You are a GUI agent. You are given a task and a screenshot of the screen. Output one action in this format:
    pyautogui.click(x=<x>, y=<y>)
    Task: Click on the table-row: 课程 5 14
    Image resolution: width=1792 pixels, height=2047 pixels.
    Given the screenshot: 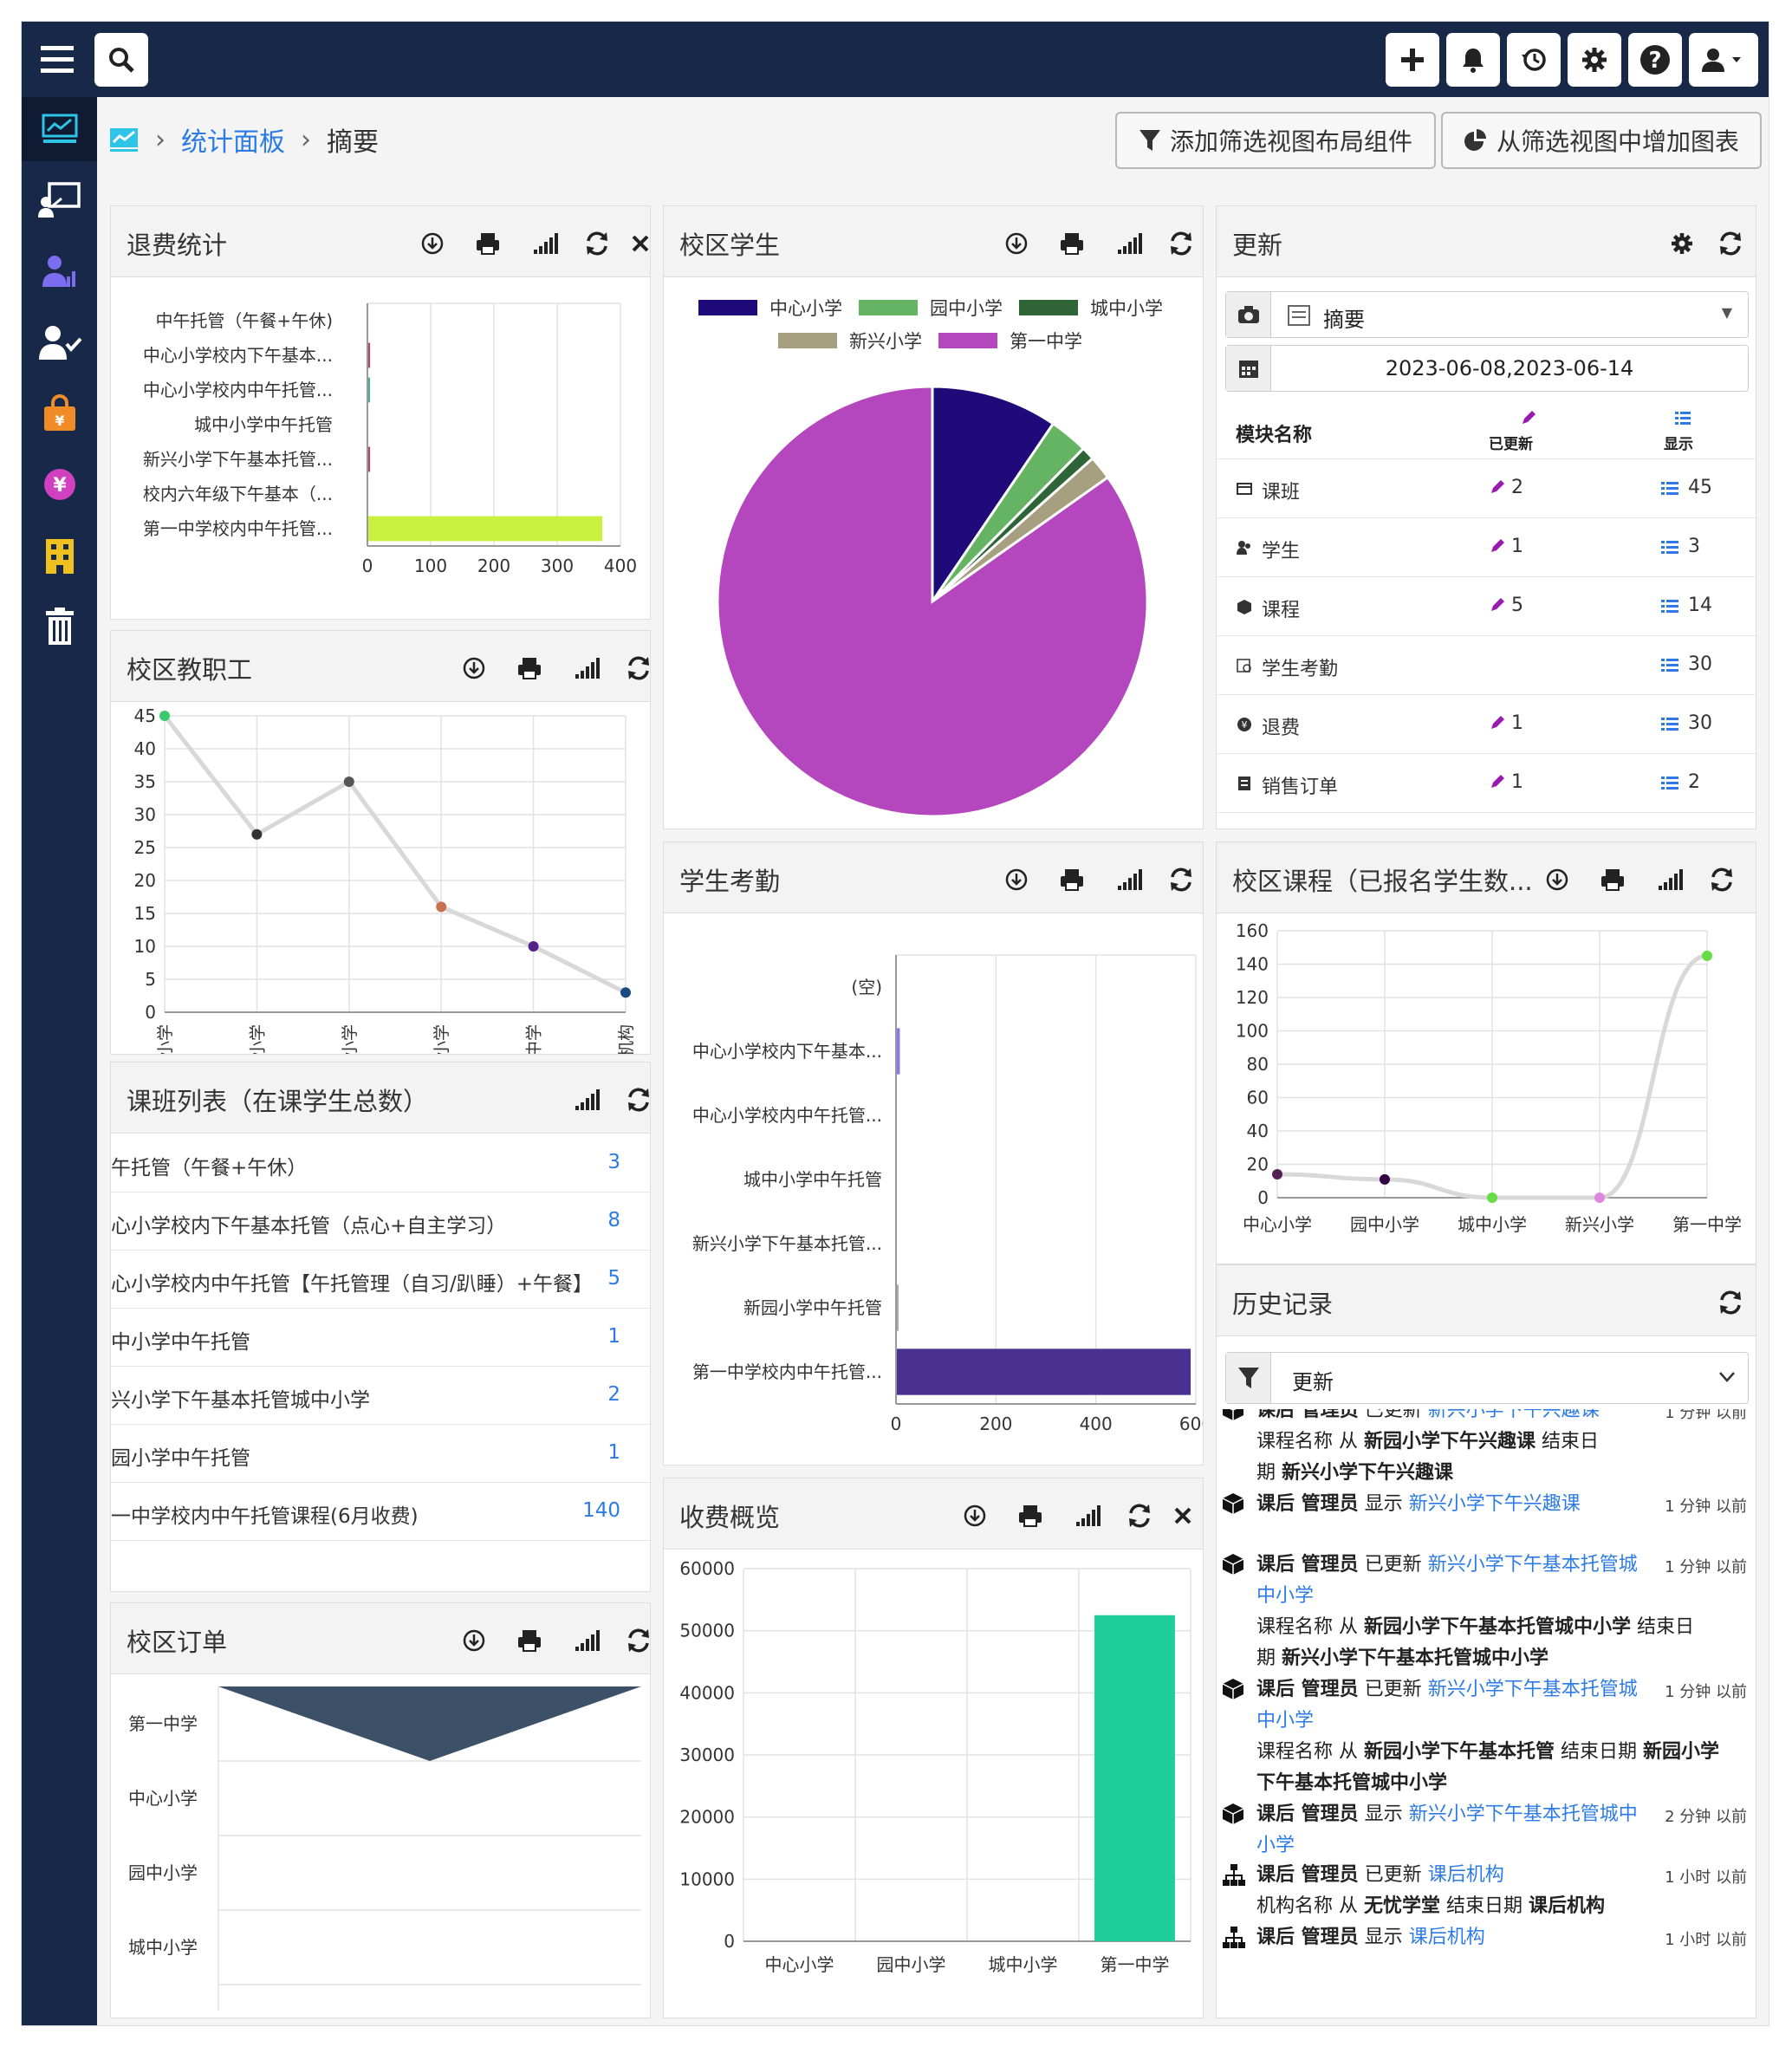 What is the action you would take?
    pyautogui.click(x=1487, y=606)
    